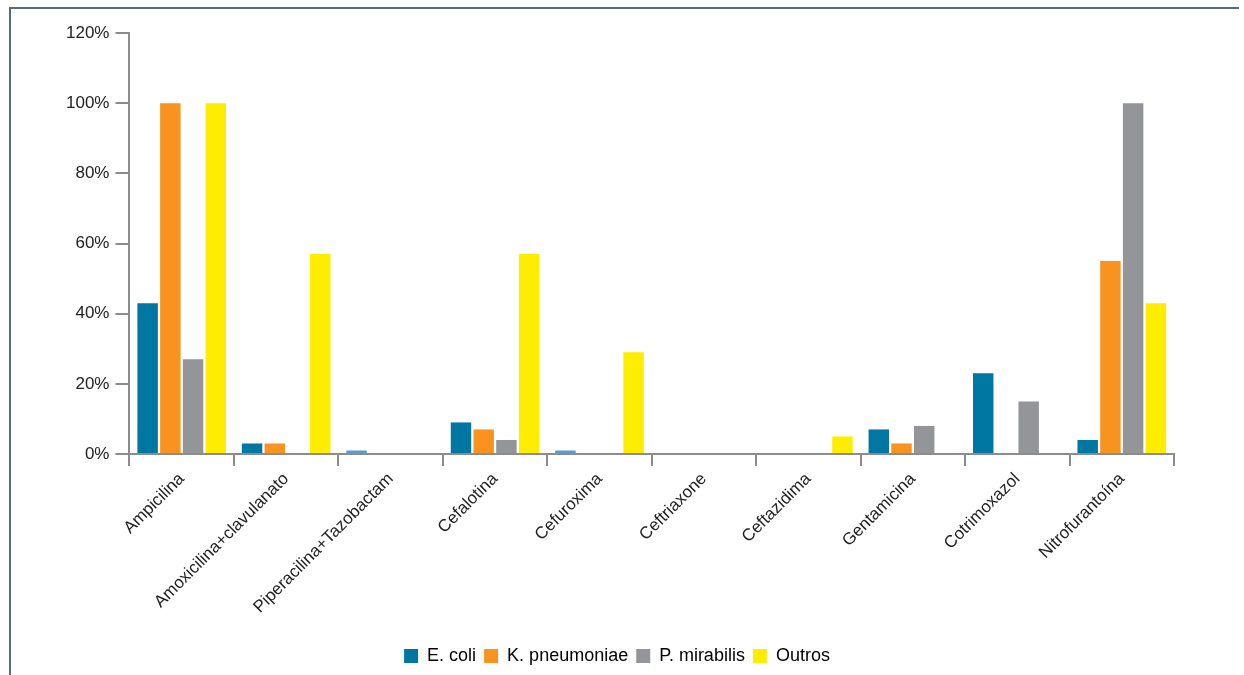 Image resolution: width=1244 pixels, height=675 pixels. Describe the element at coordinates (92, 313) in the screenshot. I see `y-tick-label: 40%` at that location.